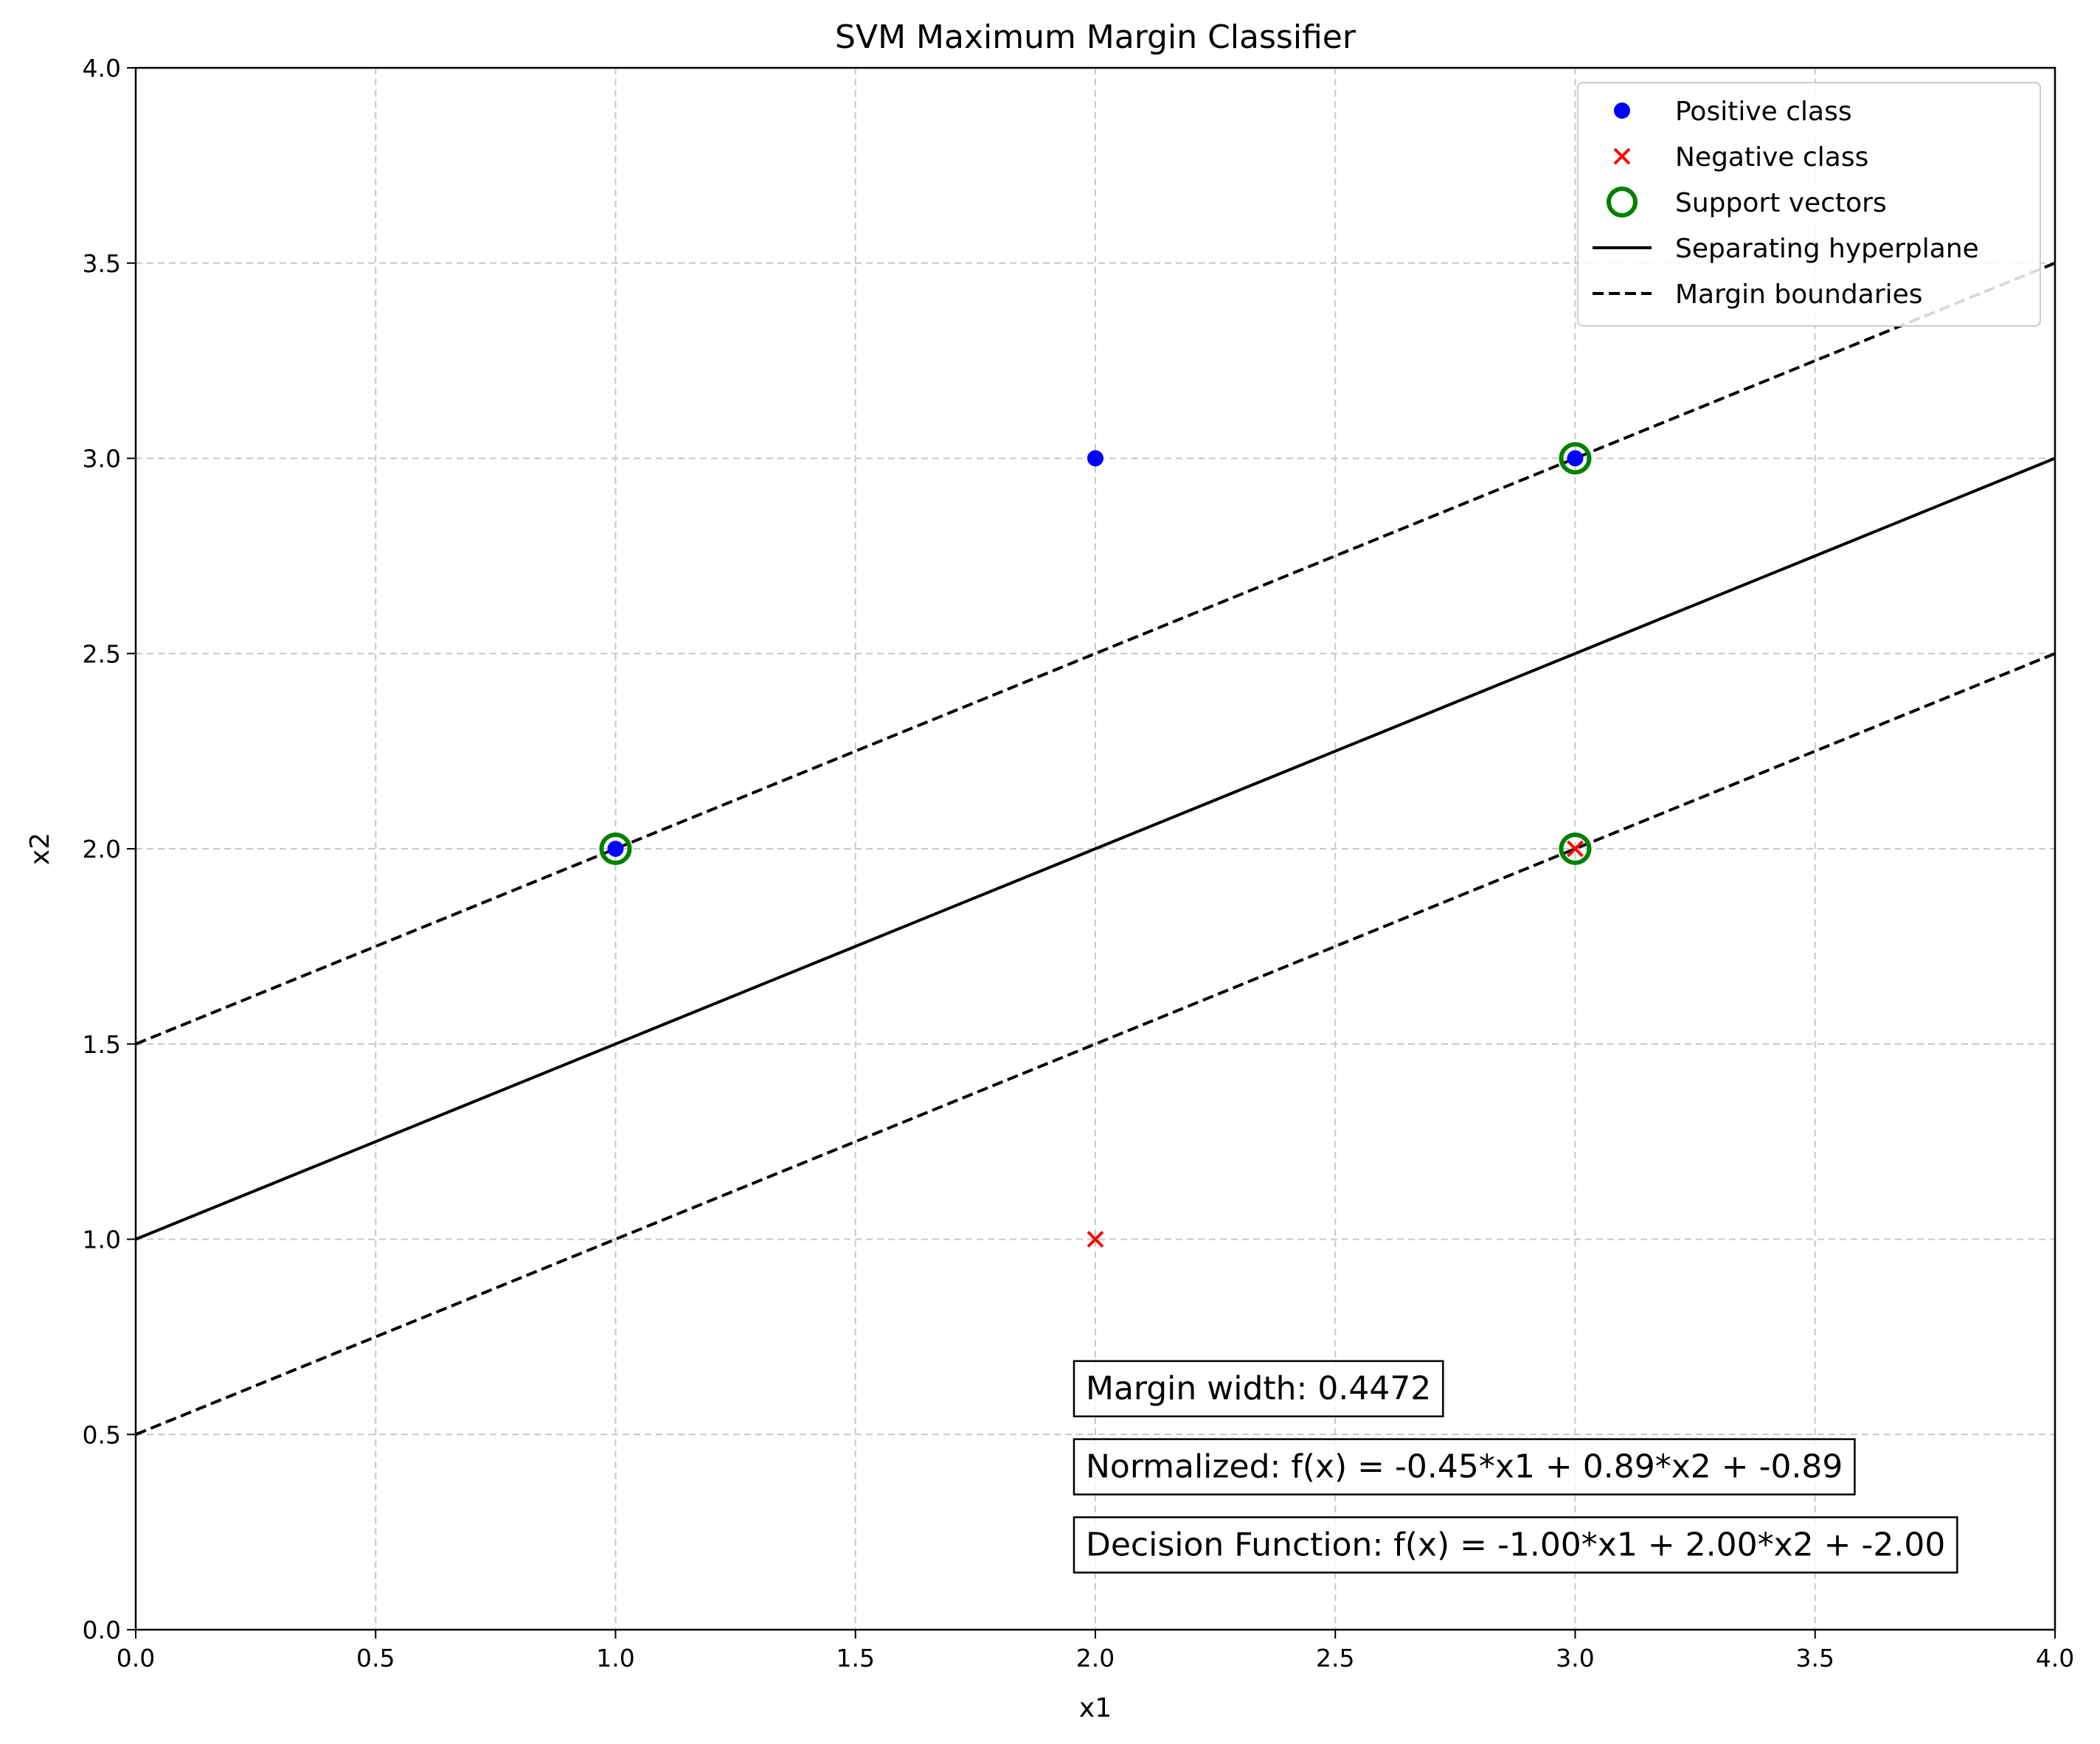 The width and height of the screenshot is (2100, 1744). I want to click on legend-label: Separating hyperplane, so click(1827, 249).